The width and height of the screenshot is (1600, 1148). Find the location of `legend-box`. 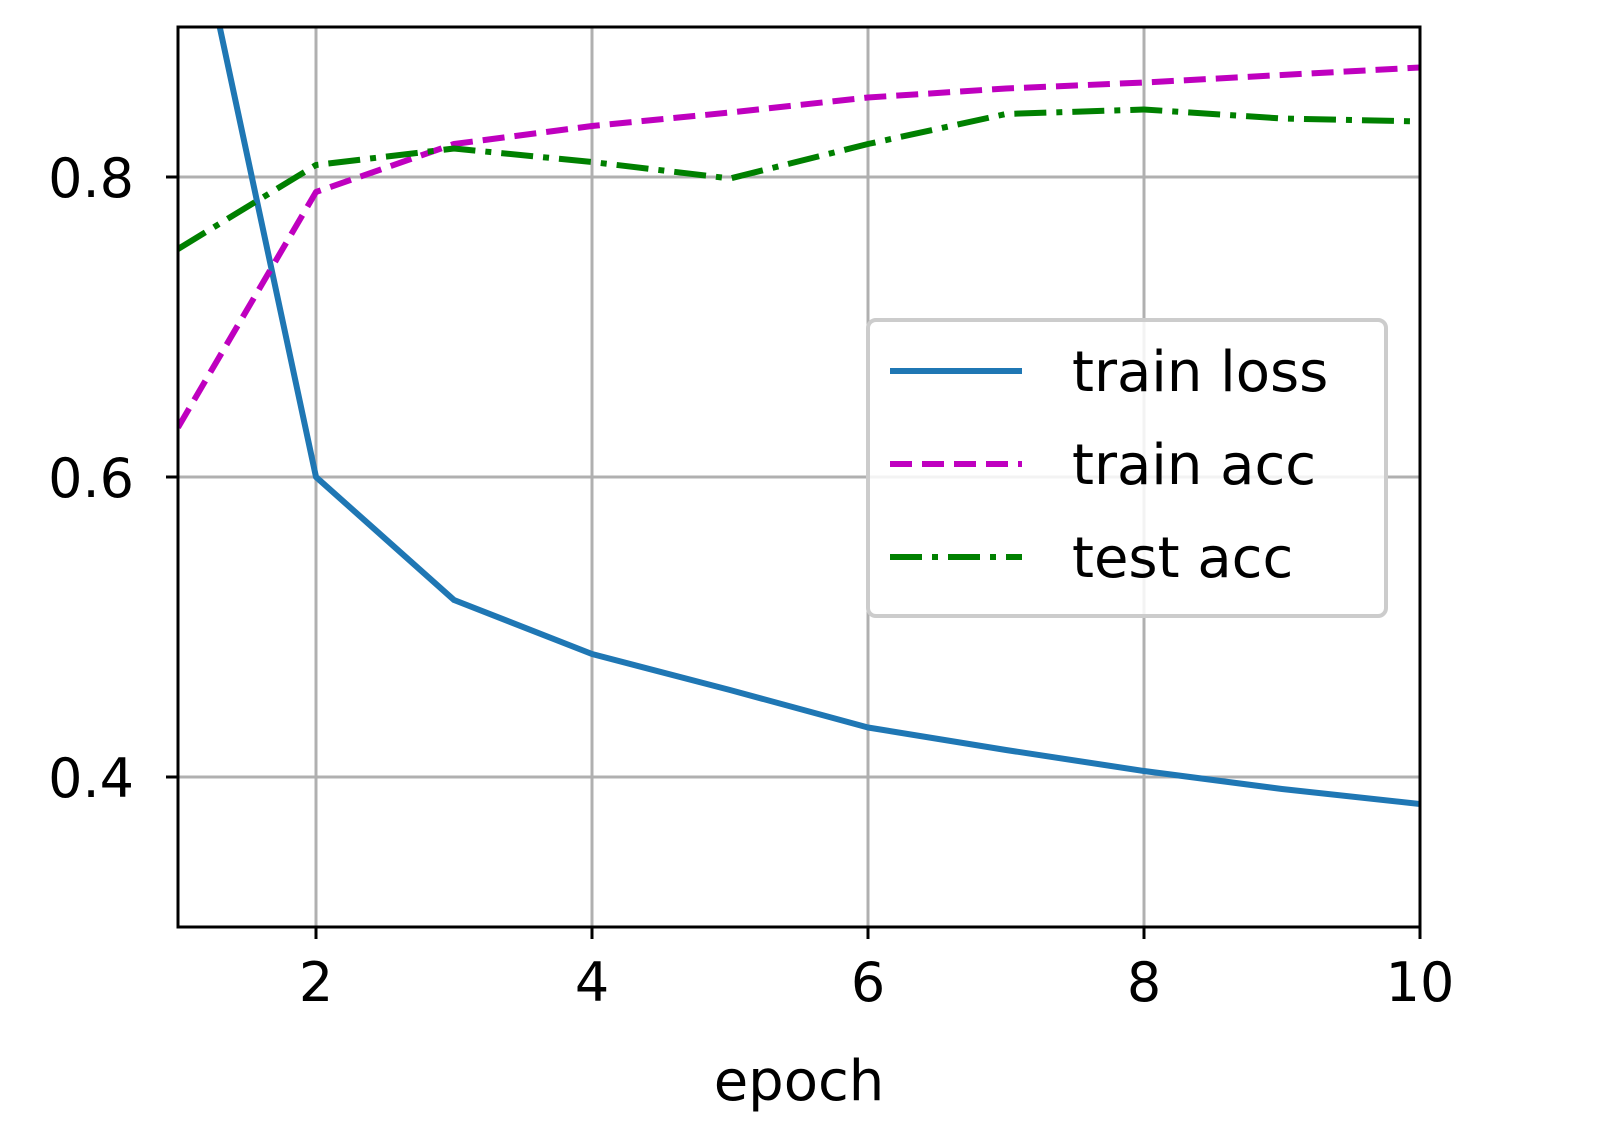

legend-box is located at coordinates (1127, 468).